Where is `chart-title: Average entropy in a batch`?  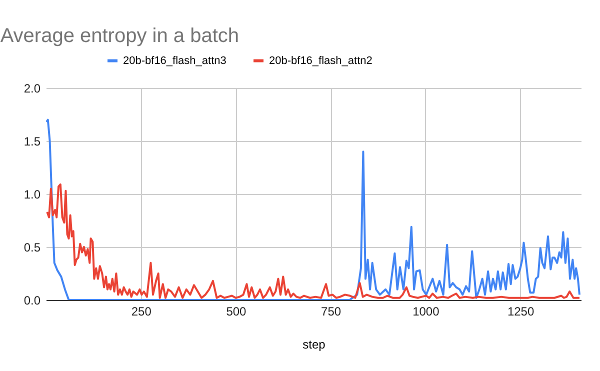 chart-title: Average entropy in a batch is located at coordinates (120, 36).